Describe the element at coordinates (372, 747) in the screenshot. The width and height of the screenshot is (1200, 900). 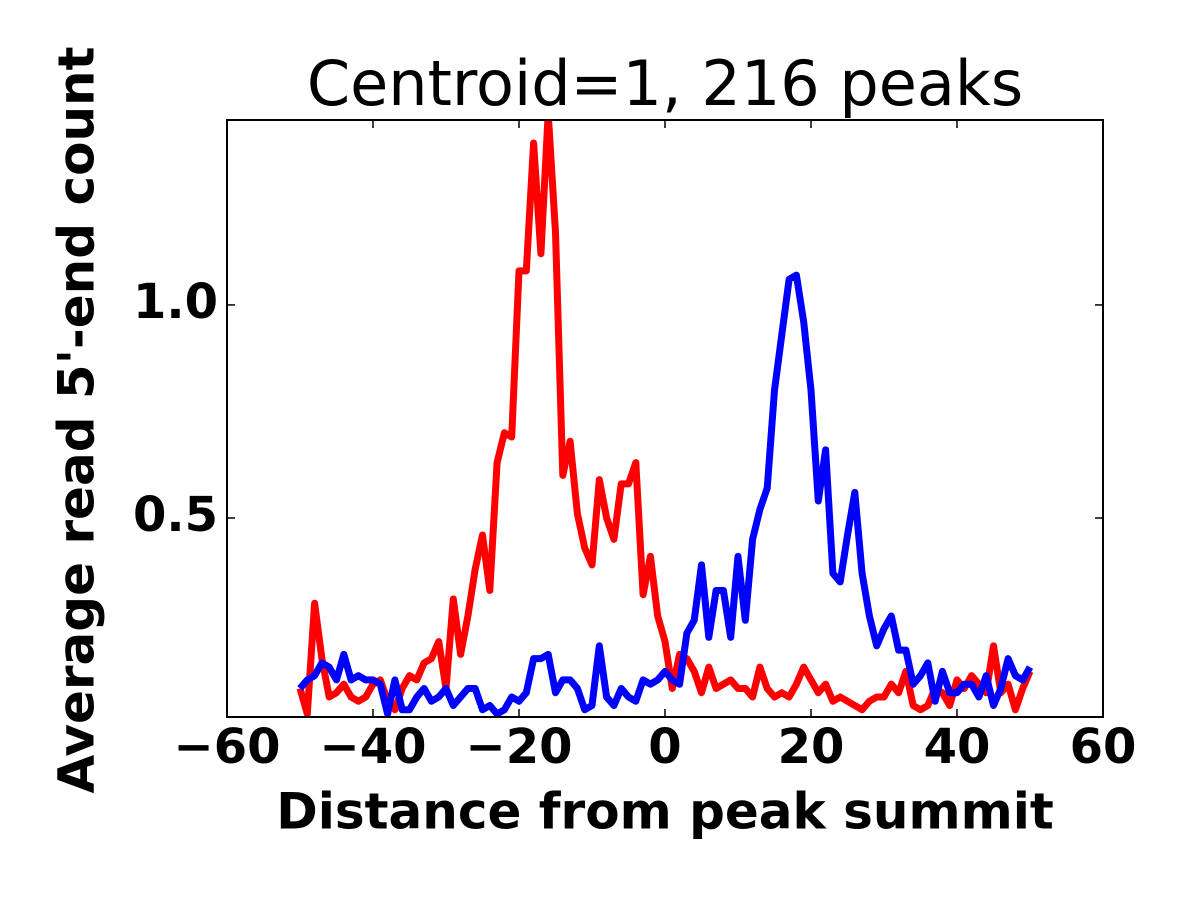
I see `x-tick-label: −40` at that location.